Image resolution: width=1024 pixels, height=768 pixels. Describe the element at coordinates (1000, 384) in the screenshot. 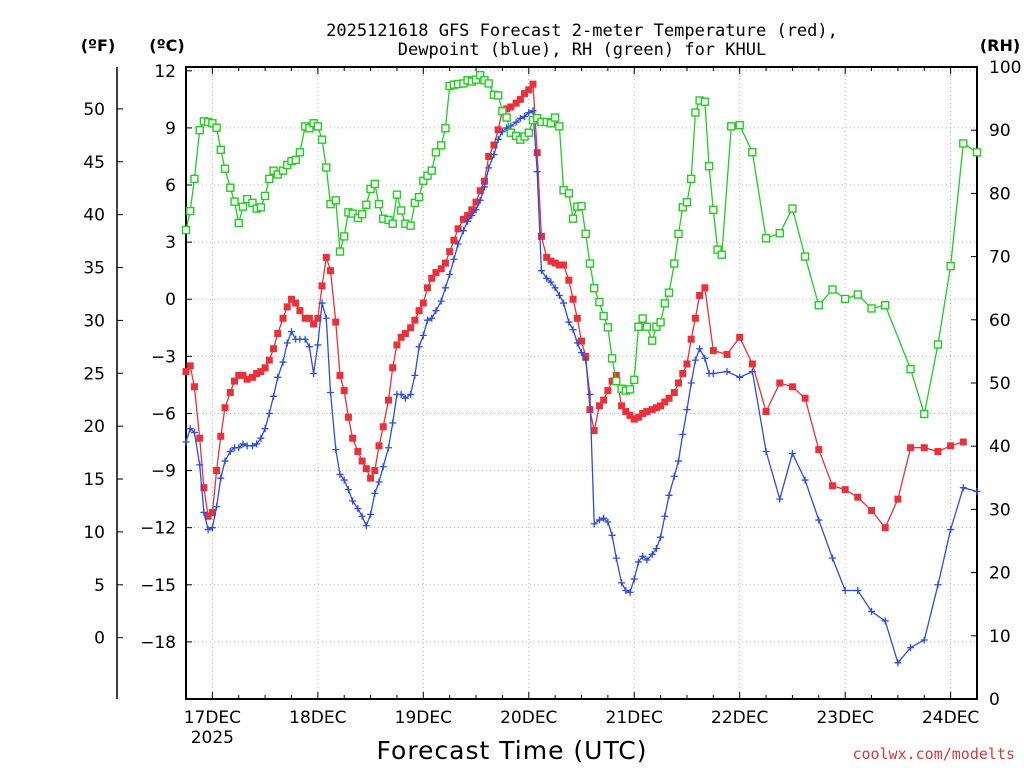

I see `rh-tick-label: 50` at that location.